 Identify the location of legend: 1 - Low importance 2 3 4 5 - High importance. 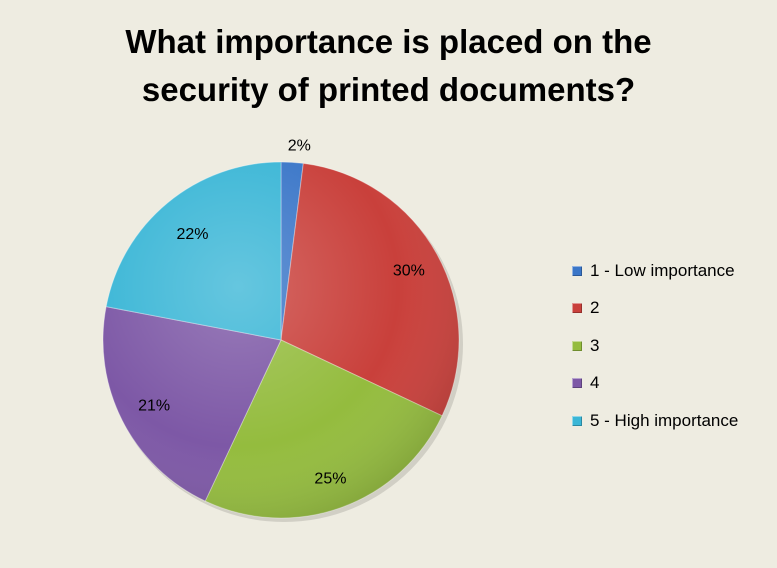
(655, 346).